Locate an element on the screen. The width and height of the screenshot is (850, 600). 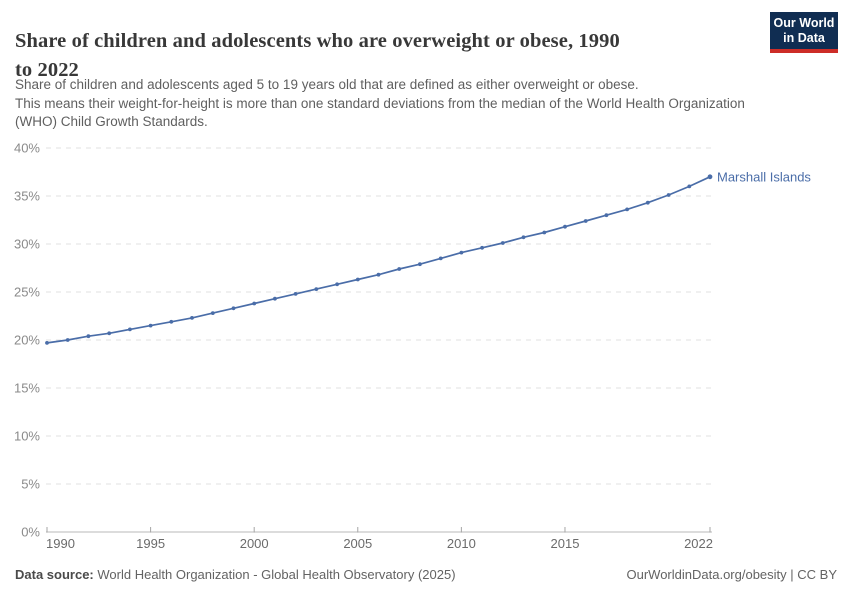
y-tick-label: 40% is located at coordinates (27, 148).